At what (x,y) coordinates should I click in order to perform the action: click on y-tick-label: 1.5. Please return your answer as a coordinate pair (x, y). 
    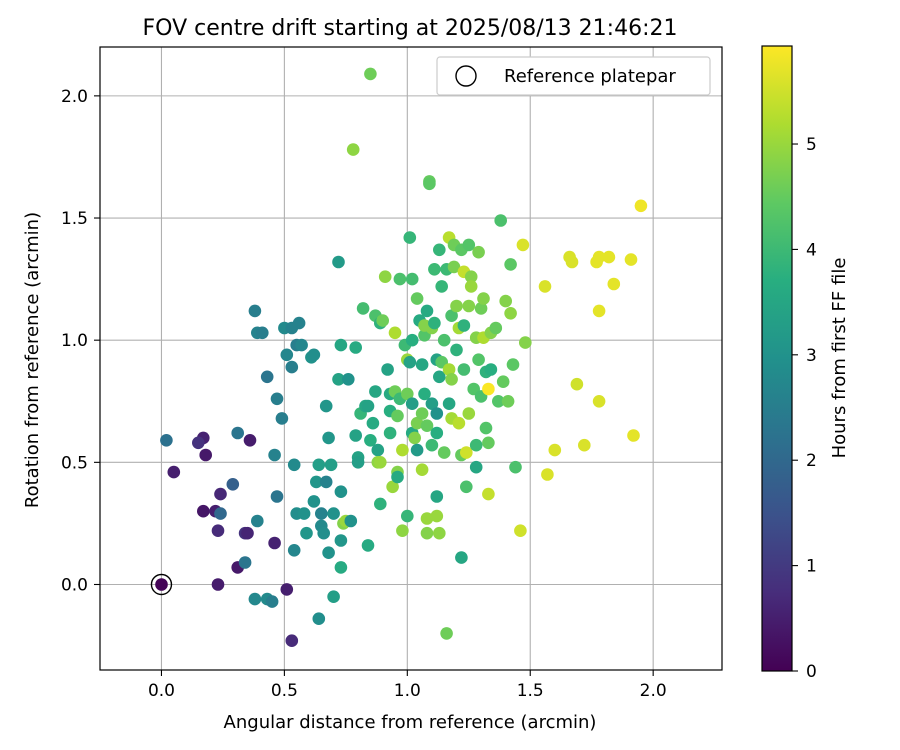
    Looking at the image, I should click on (74, 219).